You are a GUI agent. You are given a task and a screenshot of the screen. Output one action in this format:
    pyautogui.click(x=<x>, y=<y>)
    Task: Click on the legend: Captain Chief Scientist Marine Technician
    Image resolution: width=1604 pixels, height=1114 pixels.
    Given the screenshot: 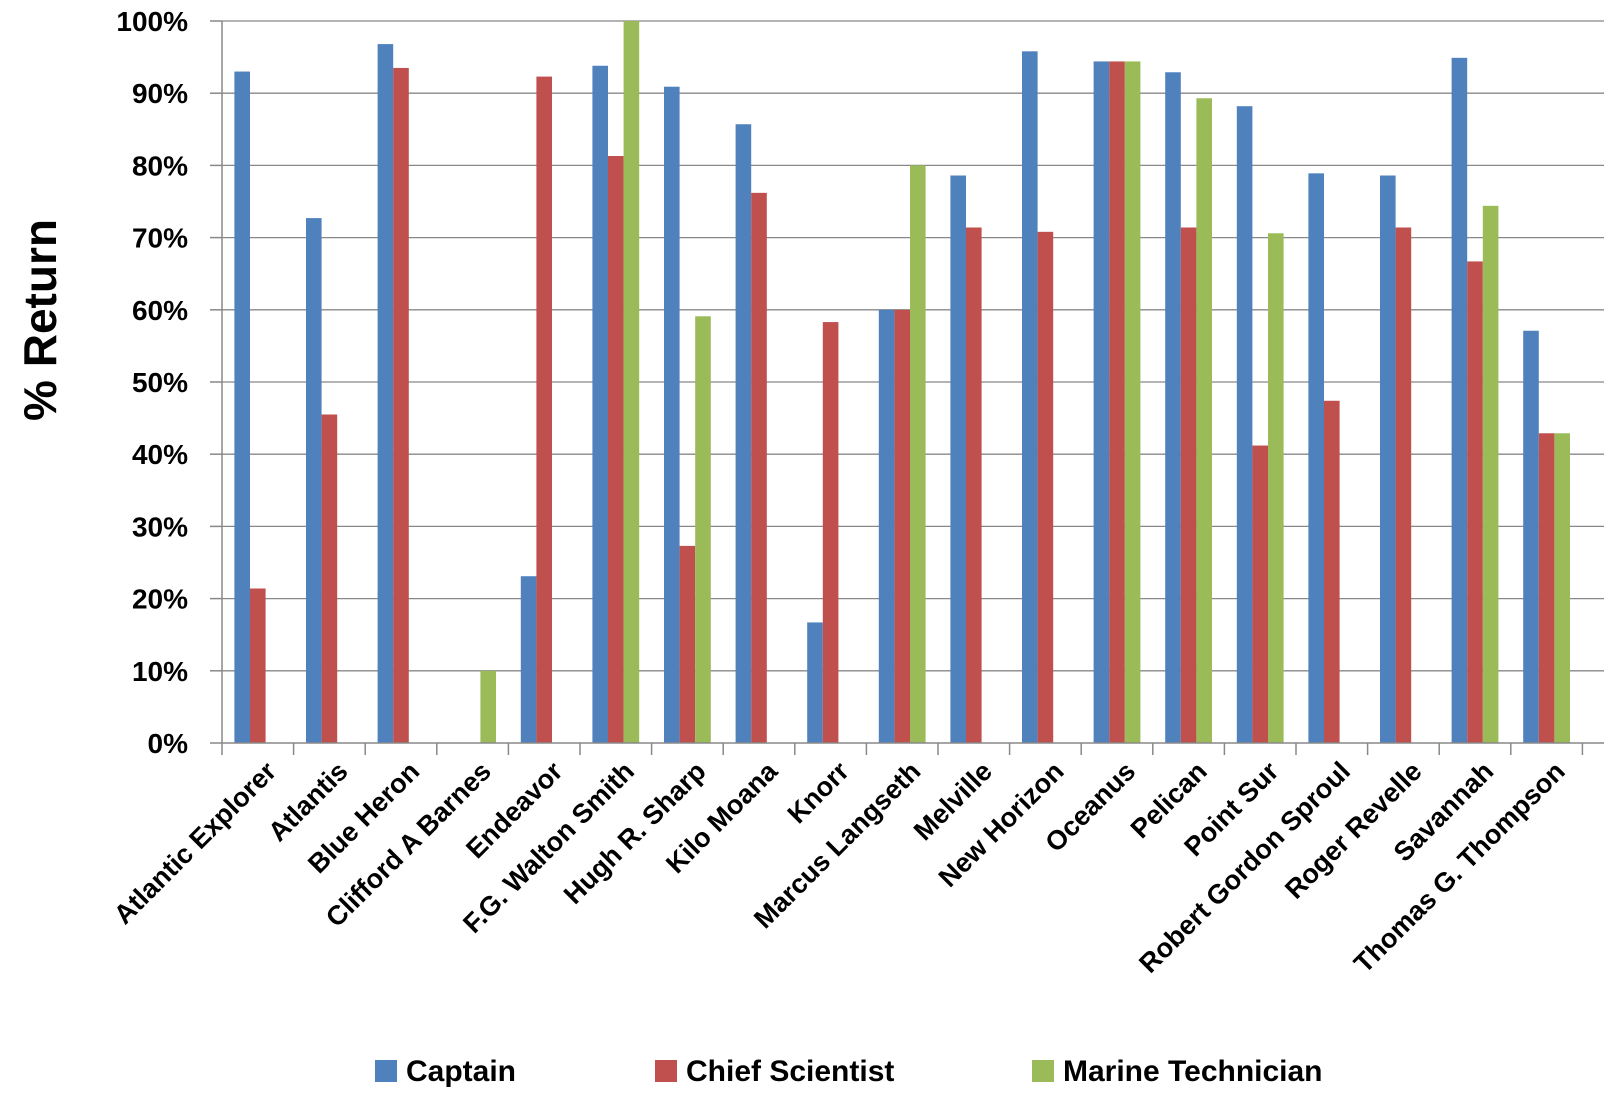 What is the action you would take?
    pyautogui.click(x=849, y=1071)
    